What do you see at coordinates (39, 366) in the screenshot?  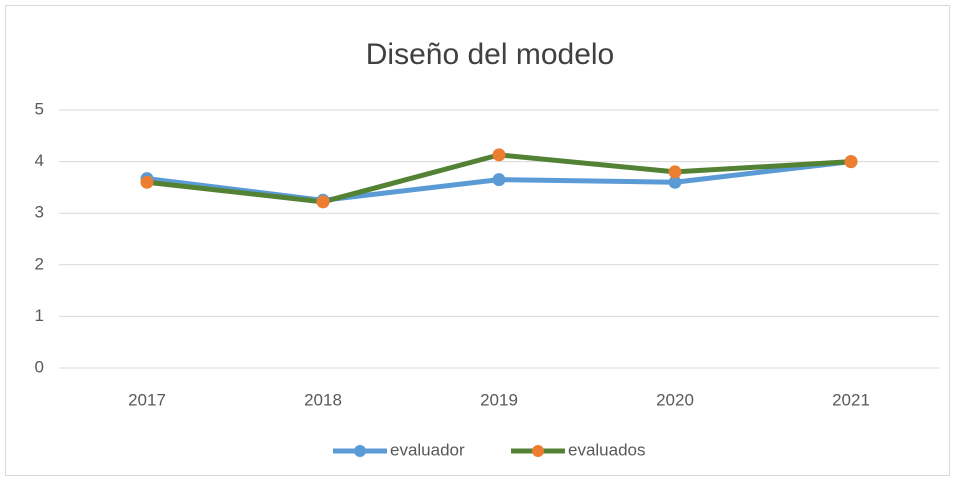 I see `y-tick-label: 0` at bounding box center [39, 366].